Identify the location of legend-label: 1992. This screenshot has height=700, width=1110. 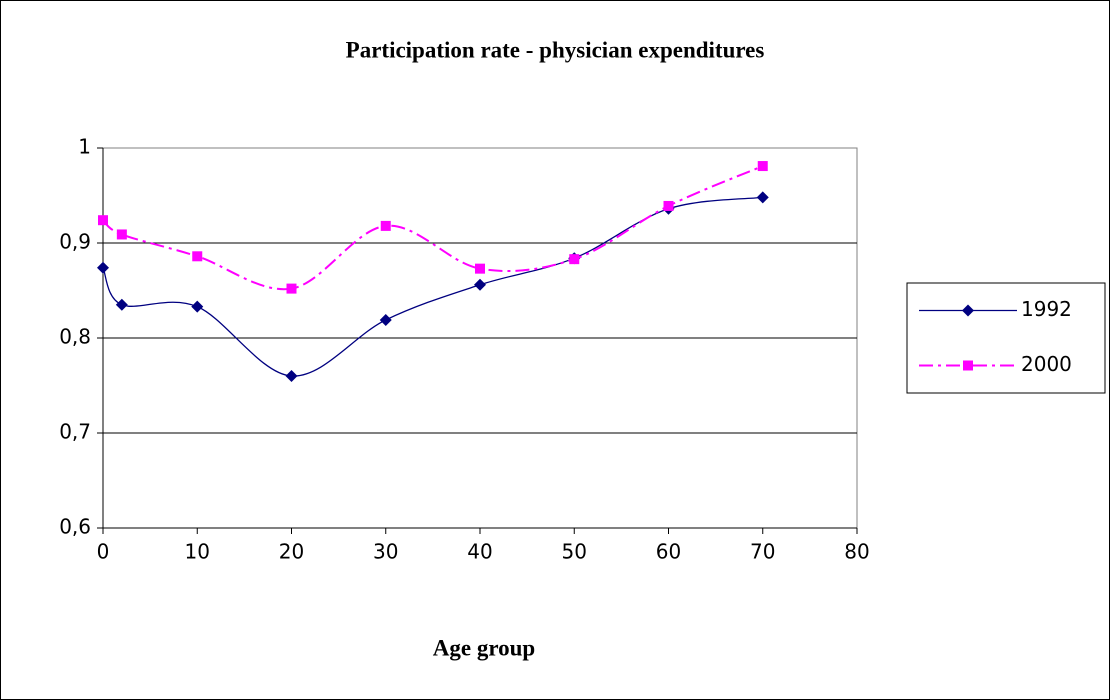
(1046, 309).